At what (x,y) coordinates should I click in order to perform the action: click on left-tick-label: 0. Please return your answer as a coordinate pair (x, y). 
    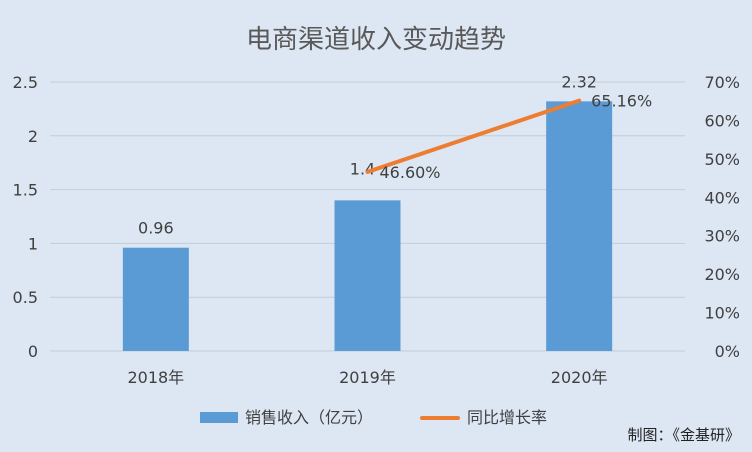
    Looking at the image, I should click on (33, 351).